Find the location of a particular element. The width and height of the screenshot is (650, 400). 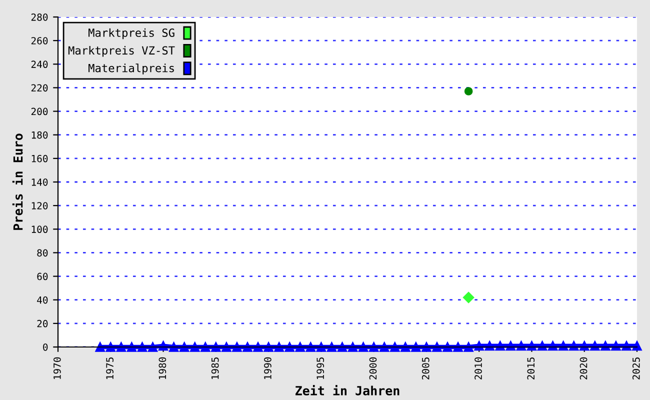

x-tick-label: 1985 is located at coordinates (215, 368).